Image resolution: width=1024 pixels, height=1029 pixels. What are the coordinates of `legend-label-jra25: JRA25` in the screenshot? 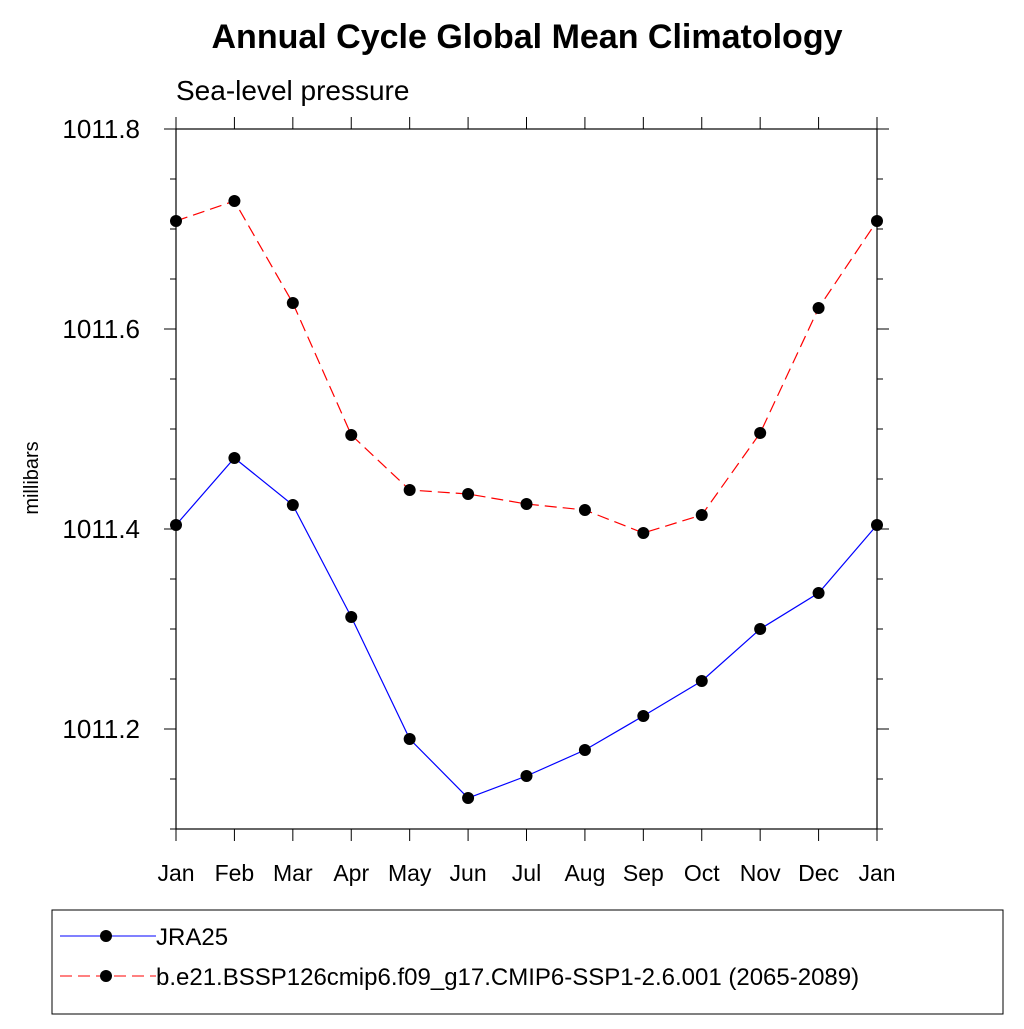 It's located at (192, 937).